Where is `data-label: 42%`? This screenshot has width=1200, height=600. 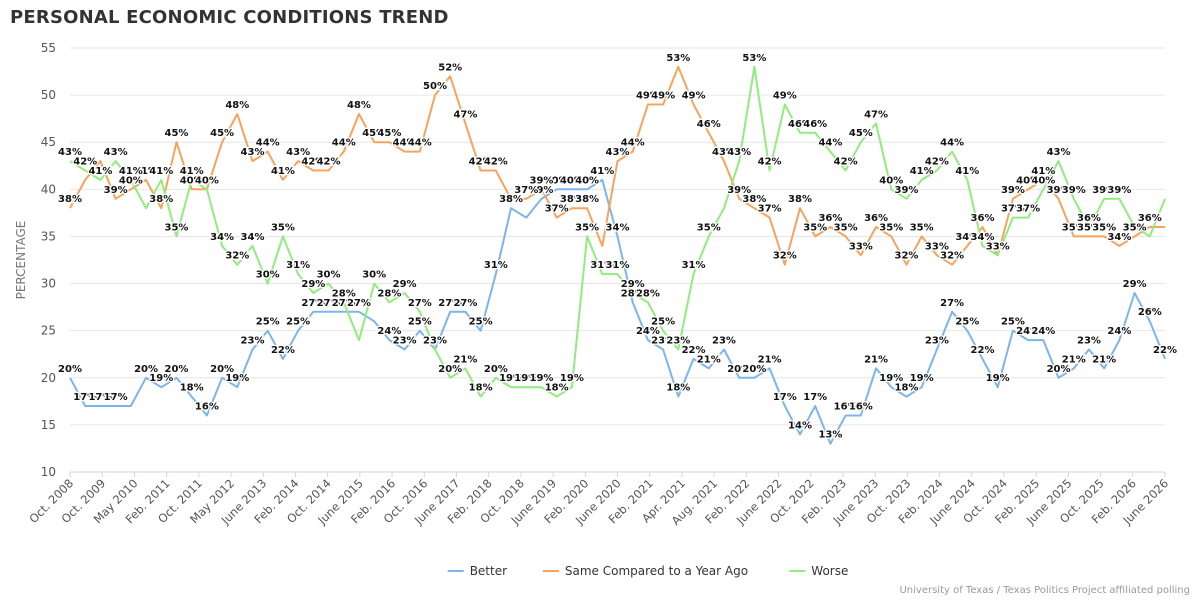
data-label: 42% is located at coordinates (329, 161).